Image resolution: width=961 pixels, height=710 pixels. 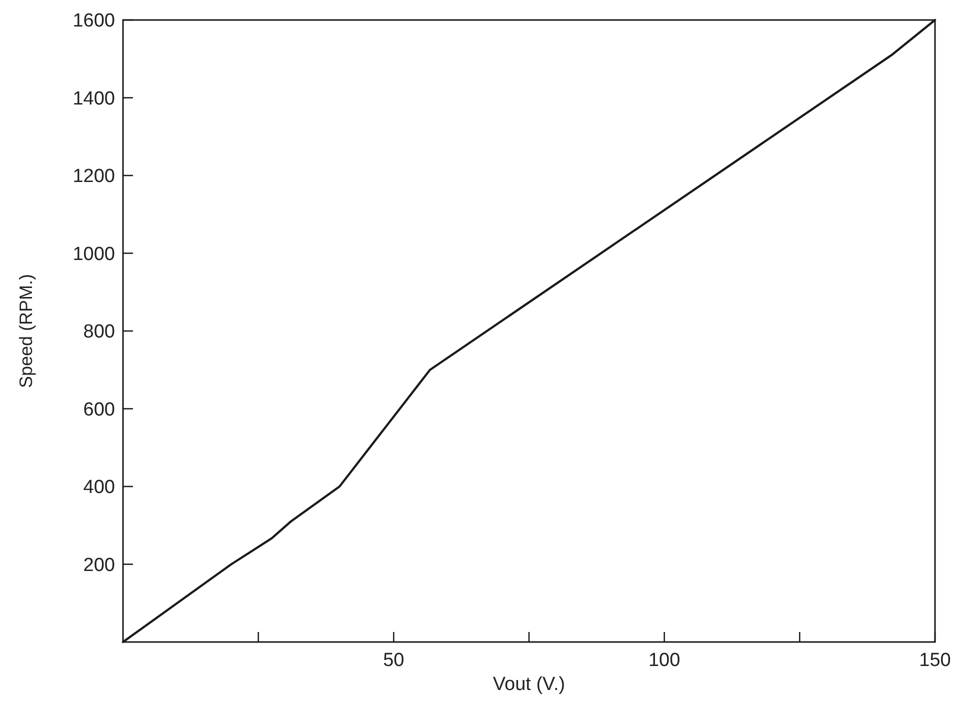 I want to click on x-tick-label: 50, so click(x=393, y=660).